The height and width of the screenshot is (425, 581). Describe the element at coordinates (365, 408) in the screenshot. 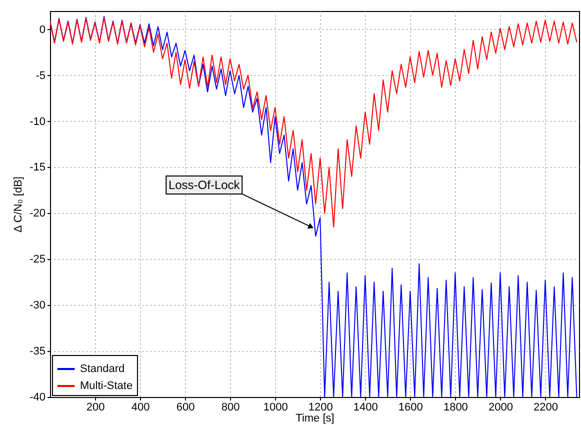

I see `x-tick-label: 1400` at that location.